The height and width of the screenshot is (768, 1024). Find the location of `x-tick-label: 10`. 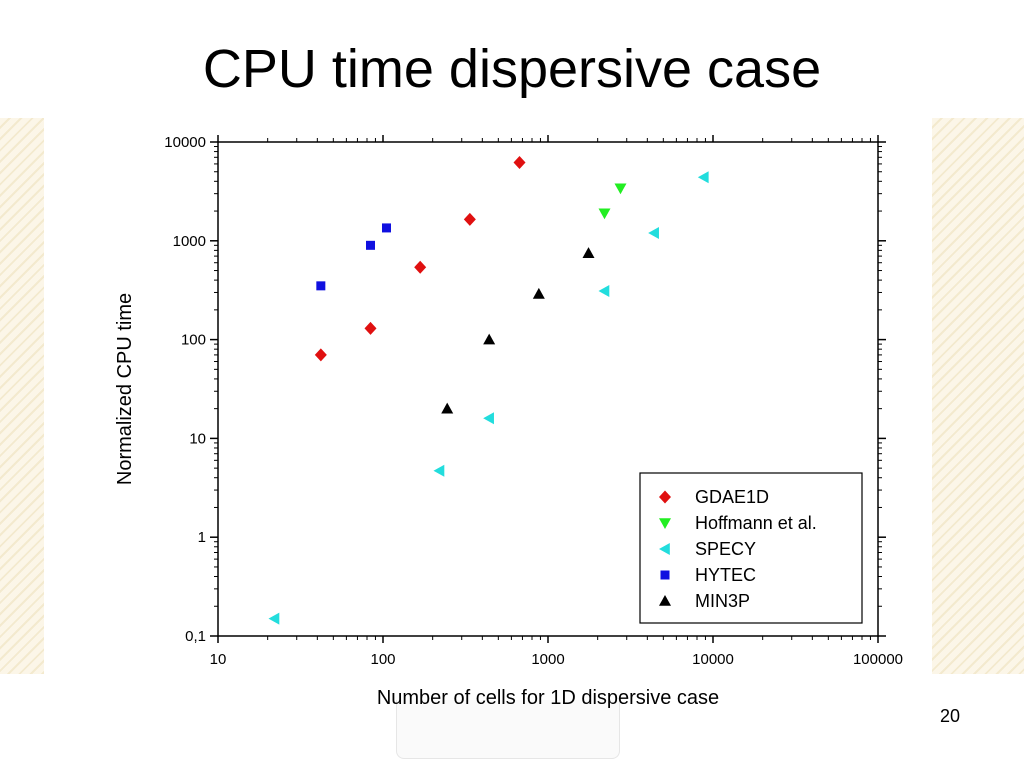

x-tick-label: 10 is located at coordinates (218, 659).